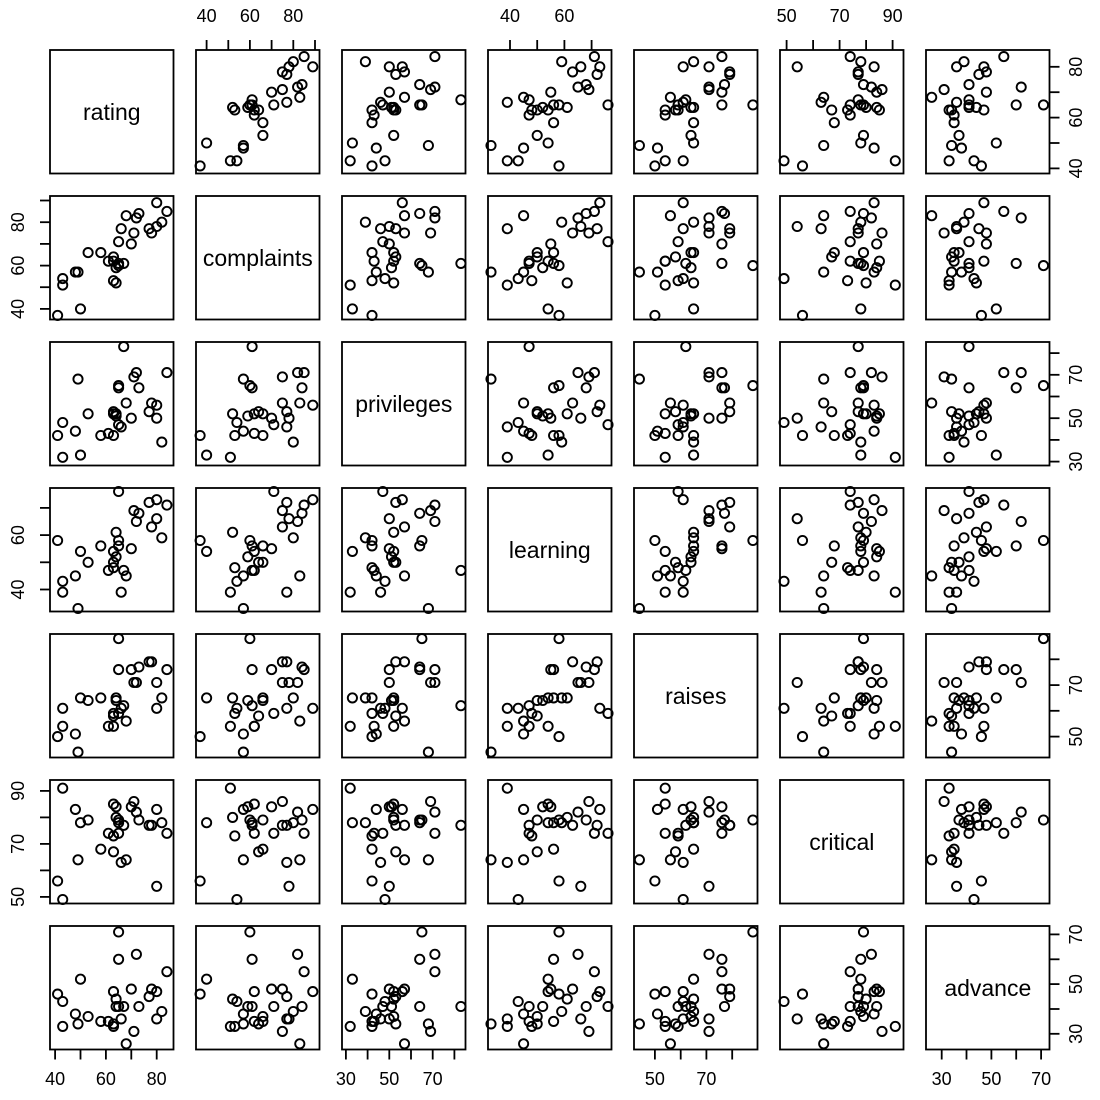  I want to click on panel-advance-critical, so click(842, 988).